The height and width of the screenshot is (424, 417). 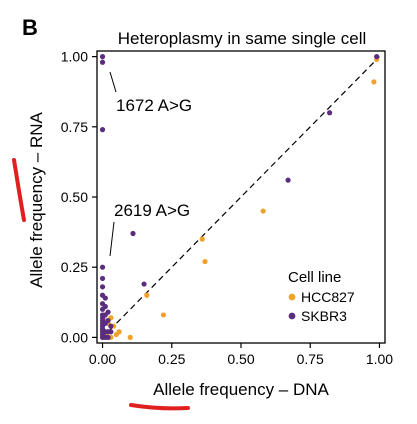 I want to click on y-tick-label: 0.00, so click(x=74, y=337).